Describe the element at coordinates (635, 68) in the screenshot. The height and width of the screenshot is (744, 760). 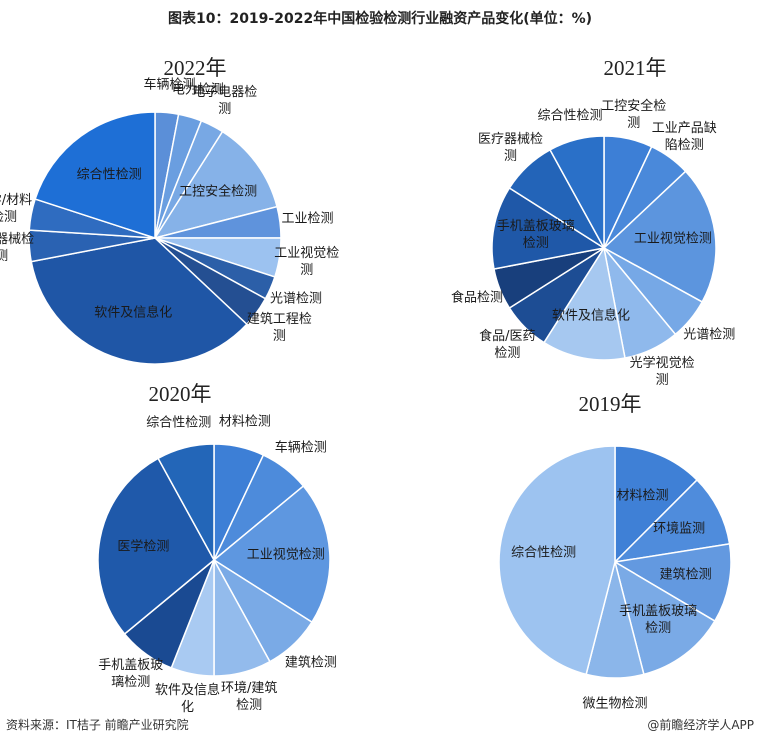
I see `pie-title: 2021年` at that location.